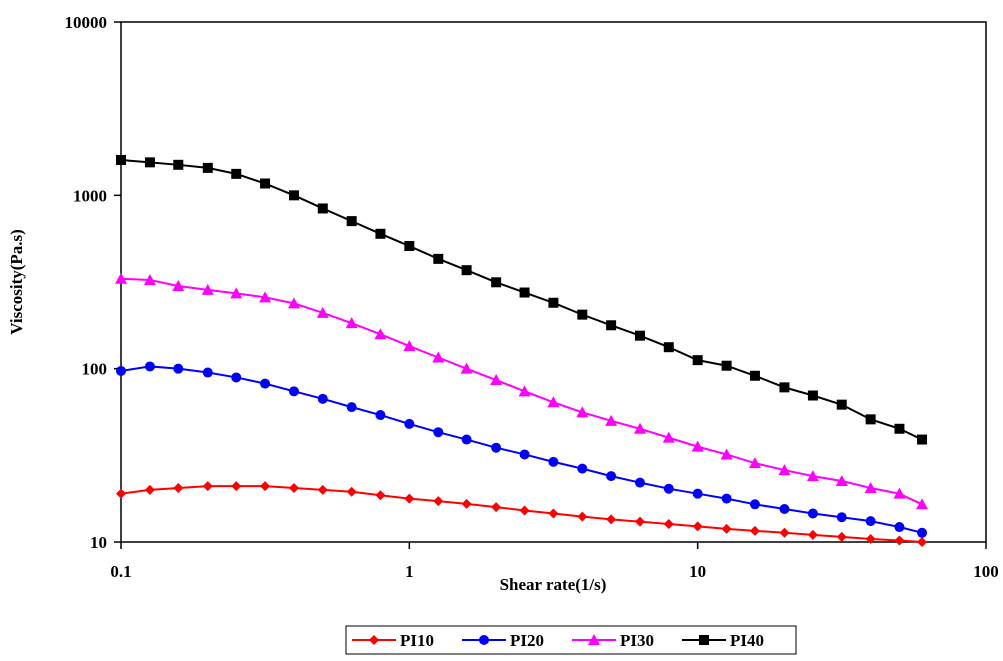  What do you see at coordinates (95, 369) in the screenshot?
I see `y-tick-label: 100` at bounding box center [95, 369].